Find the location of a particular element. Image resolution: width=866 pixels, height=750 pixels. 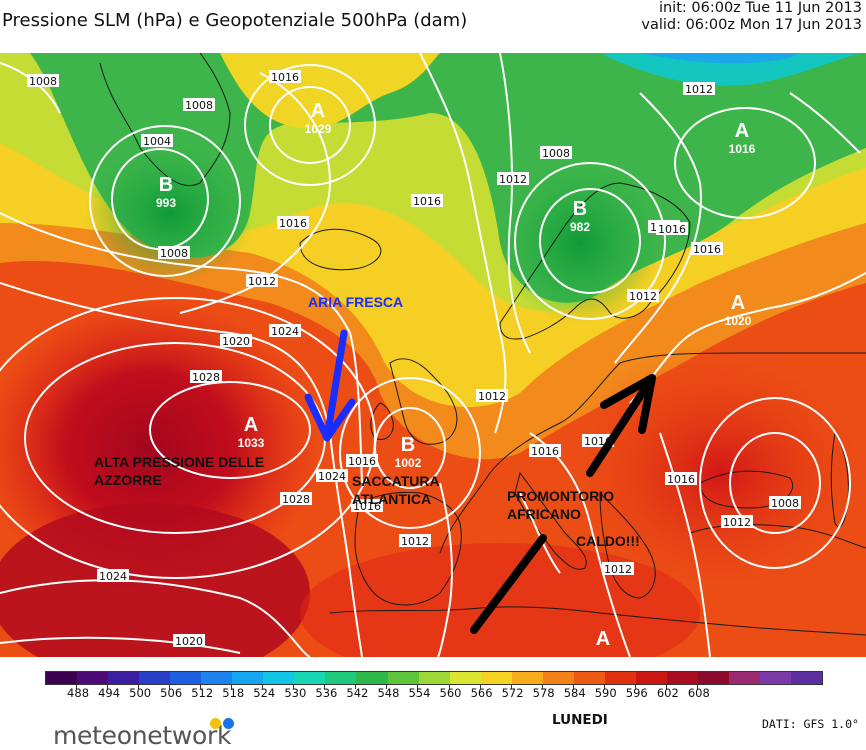

valid-time: valid: 06:00z Mon 17 Jun 2013 is located at coordinates (751, 25).